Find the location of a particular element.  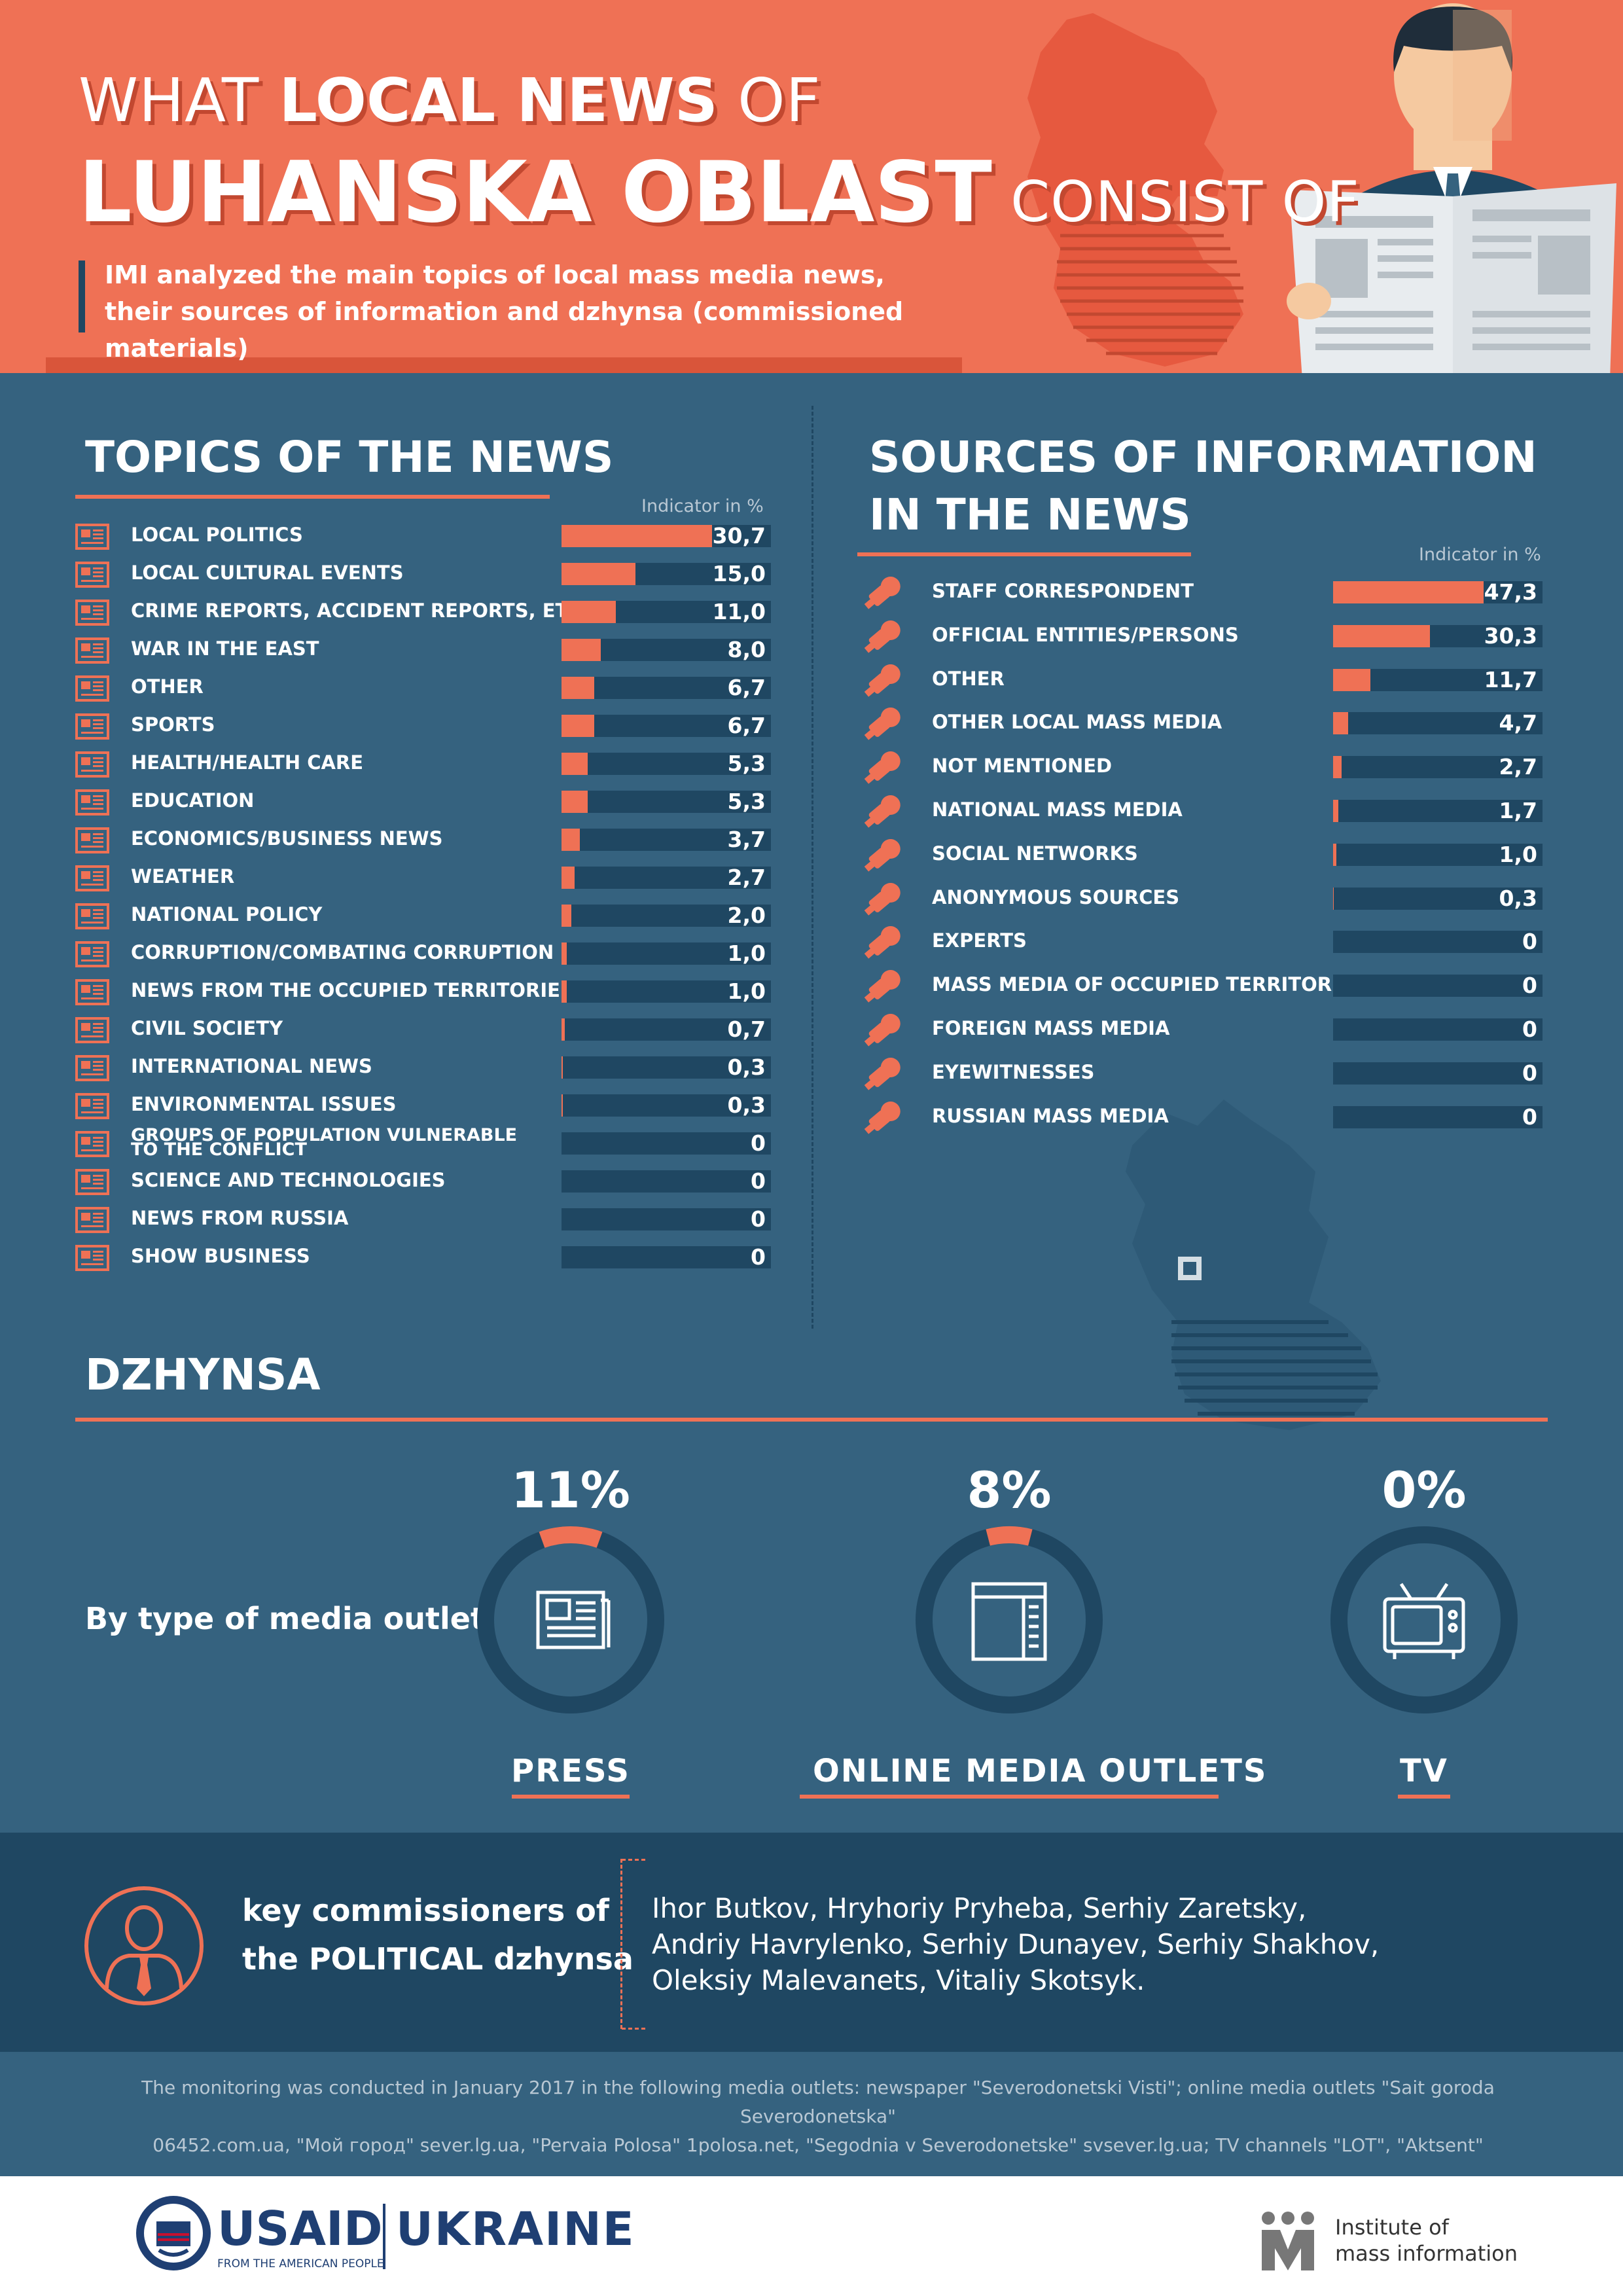

bar-label: NATIONAL MASS MEDIA is located at coordinates (1057, 809).